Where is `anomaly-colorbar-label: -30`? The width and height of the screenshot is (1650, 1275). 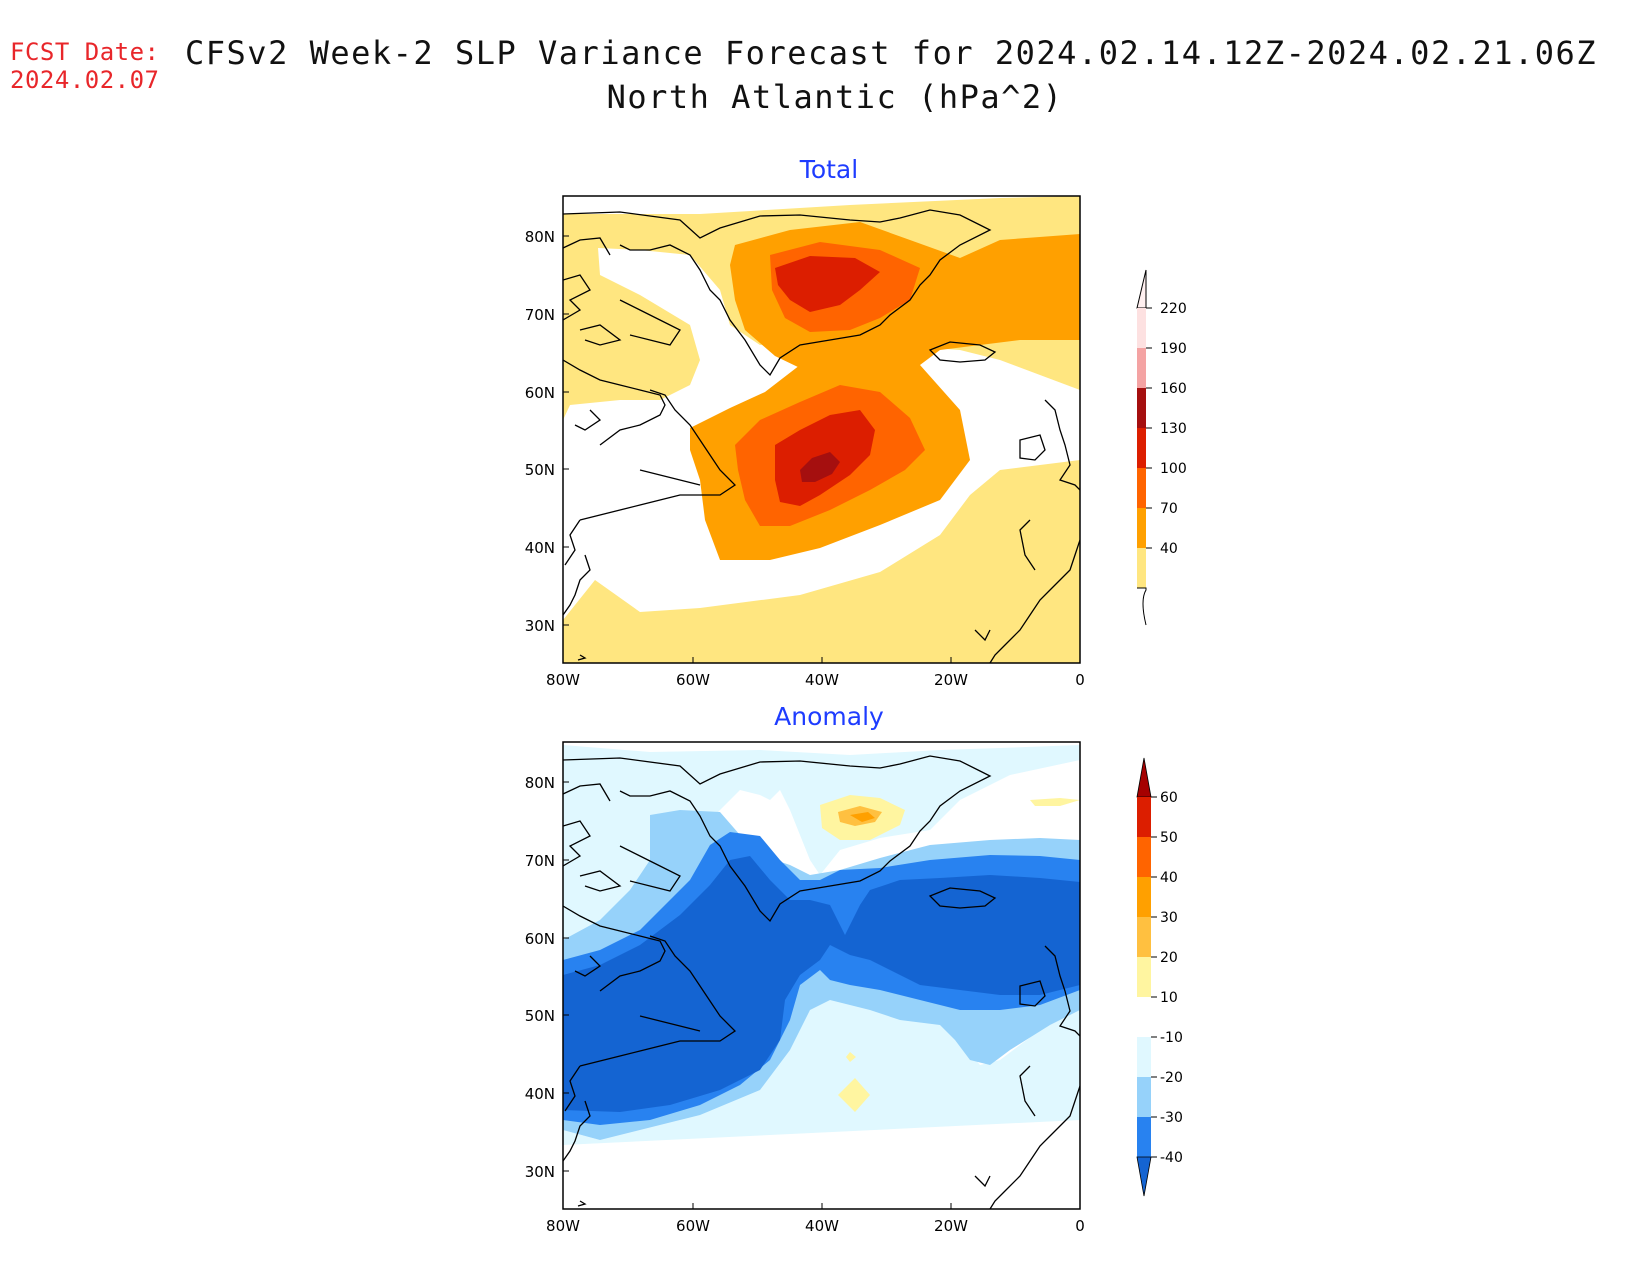
anomaly-colorbar-label: -30 is located at coordinates (1171, 1118).